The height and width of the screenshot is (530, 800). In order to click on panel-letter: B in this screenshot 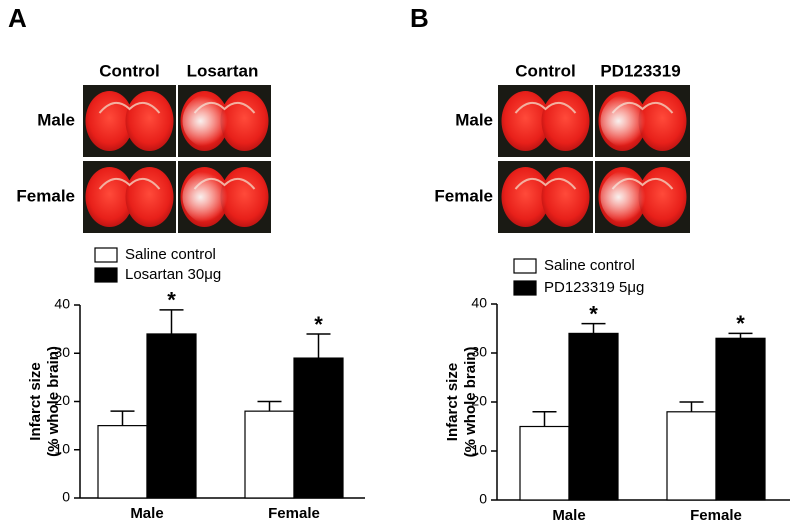, I will do `click(419, 18)`.